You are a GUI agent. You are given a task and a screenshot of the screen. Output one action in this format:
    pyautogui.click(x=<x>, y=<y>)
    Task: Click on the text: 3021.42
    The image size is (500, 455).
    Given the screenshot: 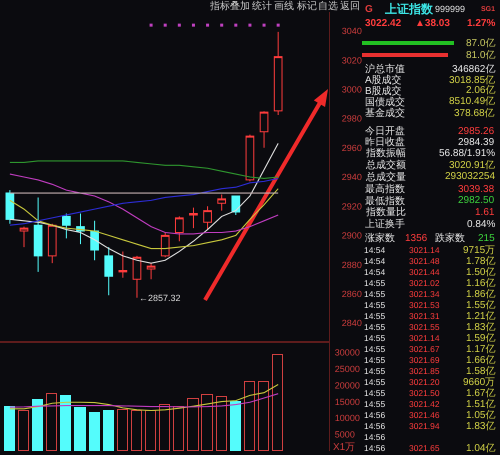 What is the action you would take?
    pyautogui.click(x=424, y=404)
    